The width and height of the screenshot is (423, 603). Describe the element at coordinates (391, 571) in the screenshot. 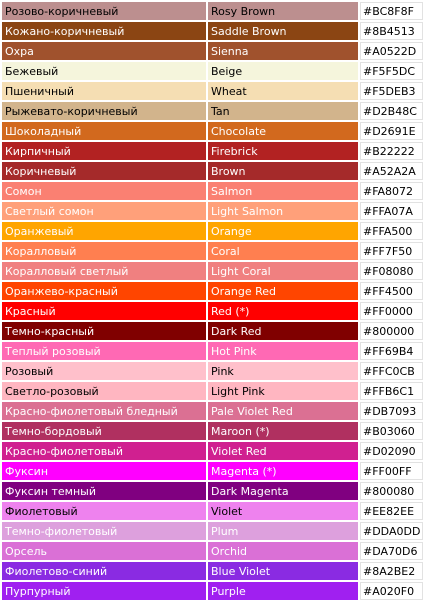

I see `hex-code-cell: #8A2BE2` at that location.